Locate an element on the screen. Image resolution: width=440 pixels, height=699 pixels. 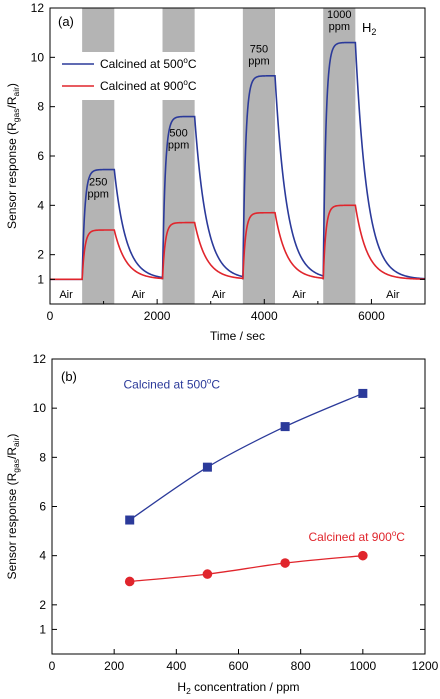
legend-entry: Calcined at 500oC is located at coordinates (148, 63).